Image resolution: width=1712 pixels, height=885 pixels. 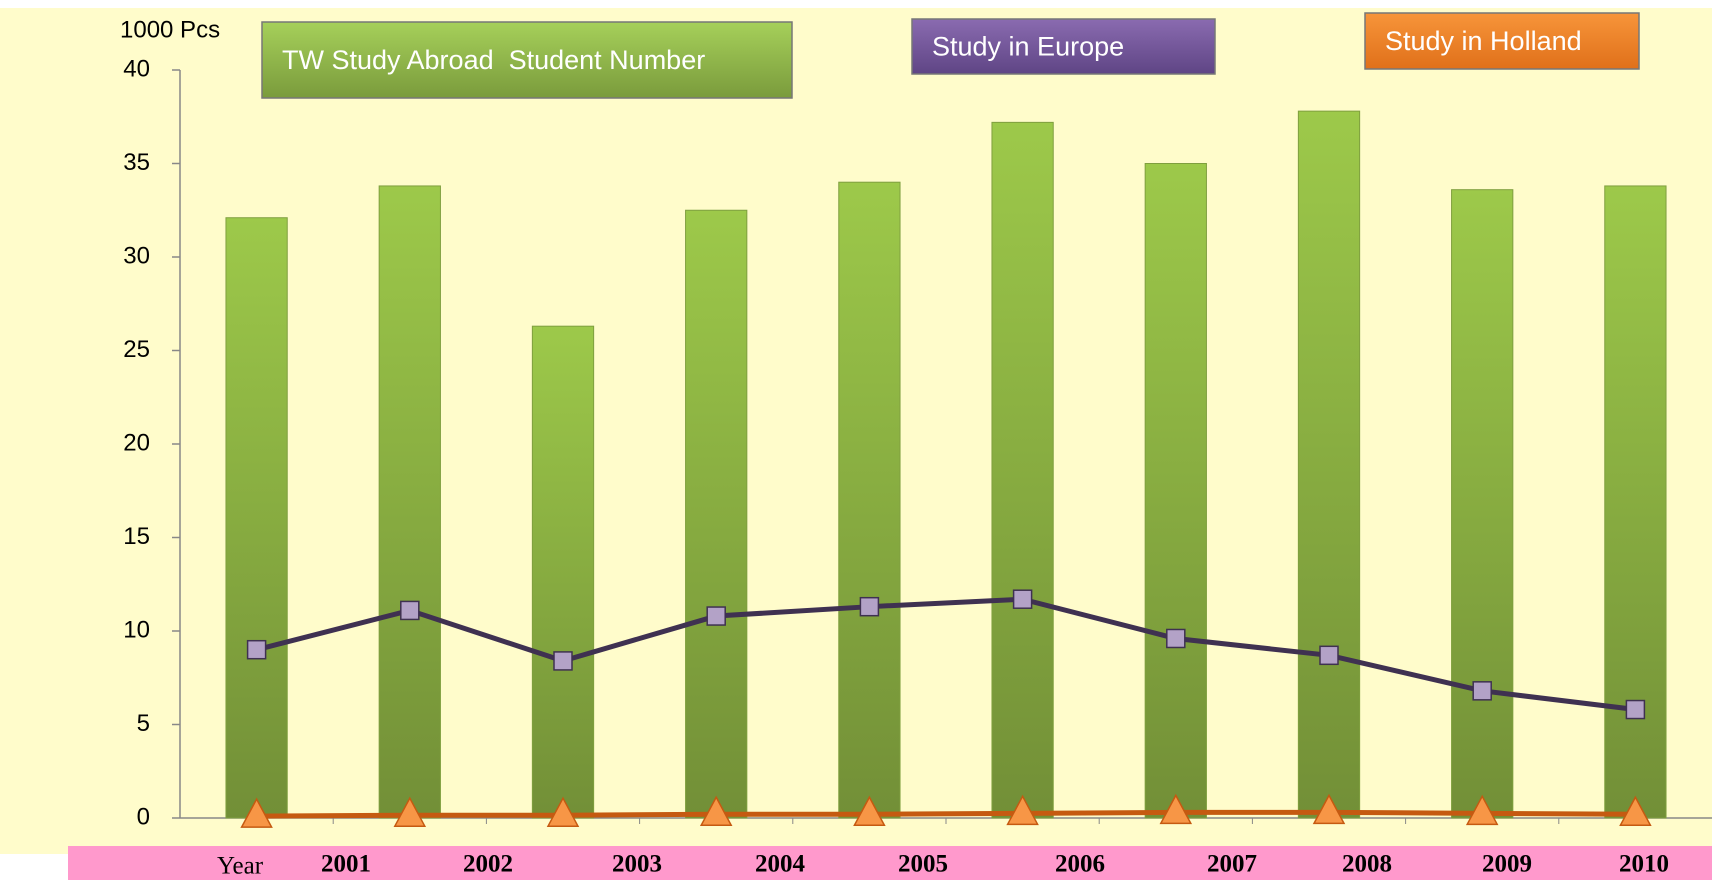 What do you see at coordinates (1644, 864) in the screenshot?
I see `x-tick-label: 2010` at bounding box center [1644, 864].